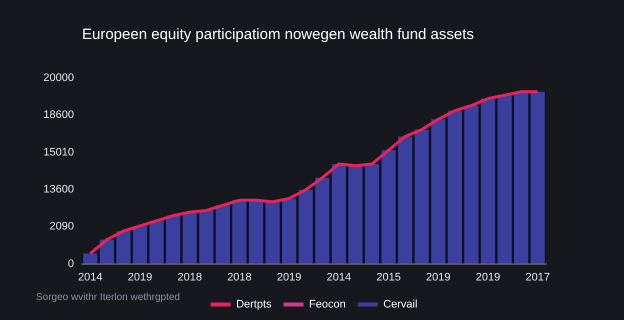  What do you see at coordinates (58, 190) in the screenshot?
I see `text: 13600` at bounding box center [58, 190].